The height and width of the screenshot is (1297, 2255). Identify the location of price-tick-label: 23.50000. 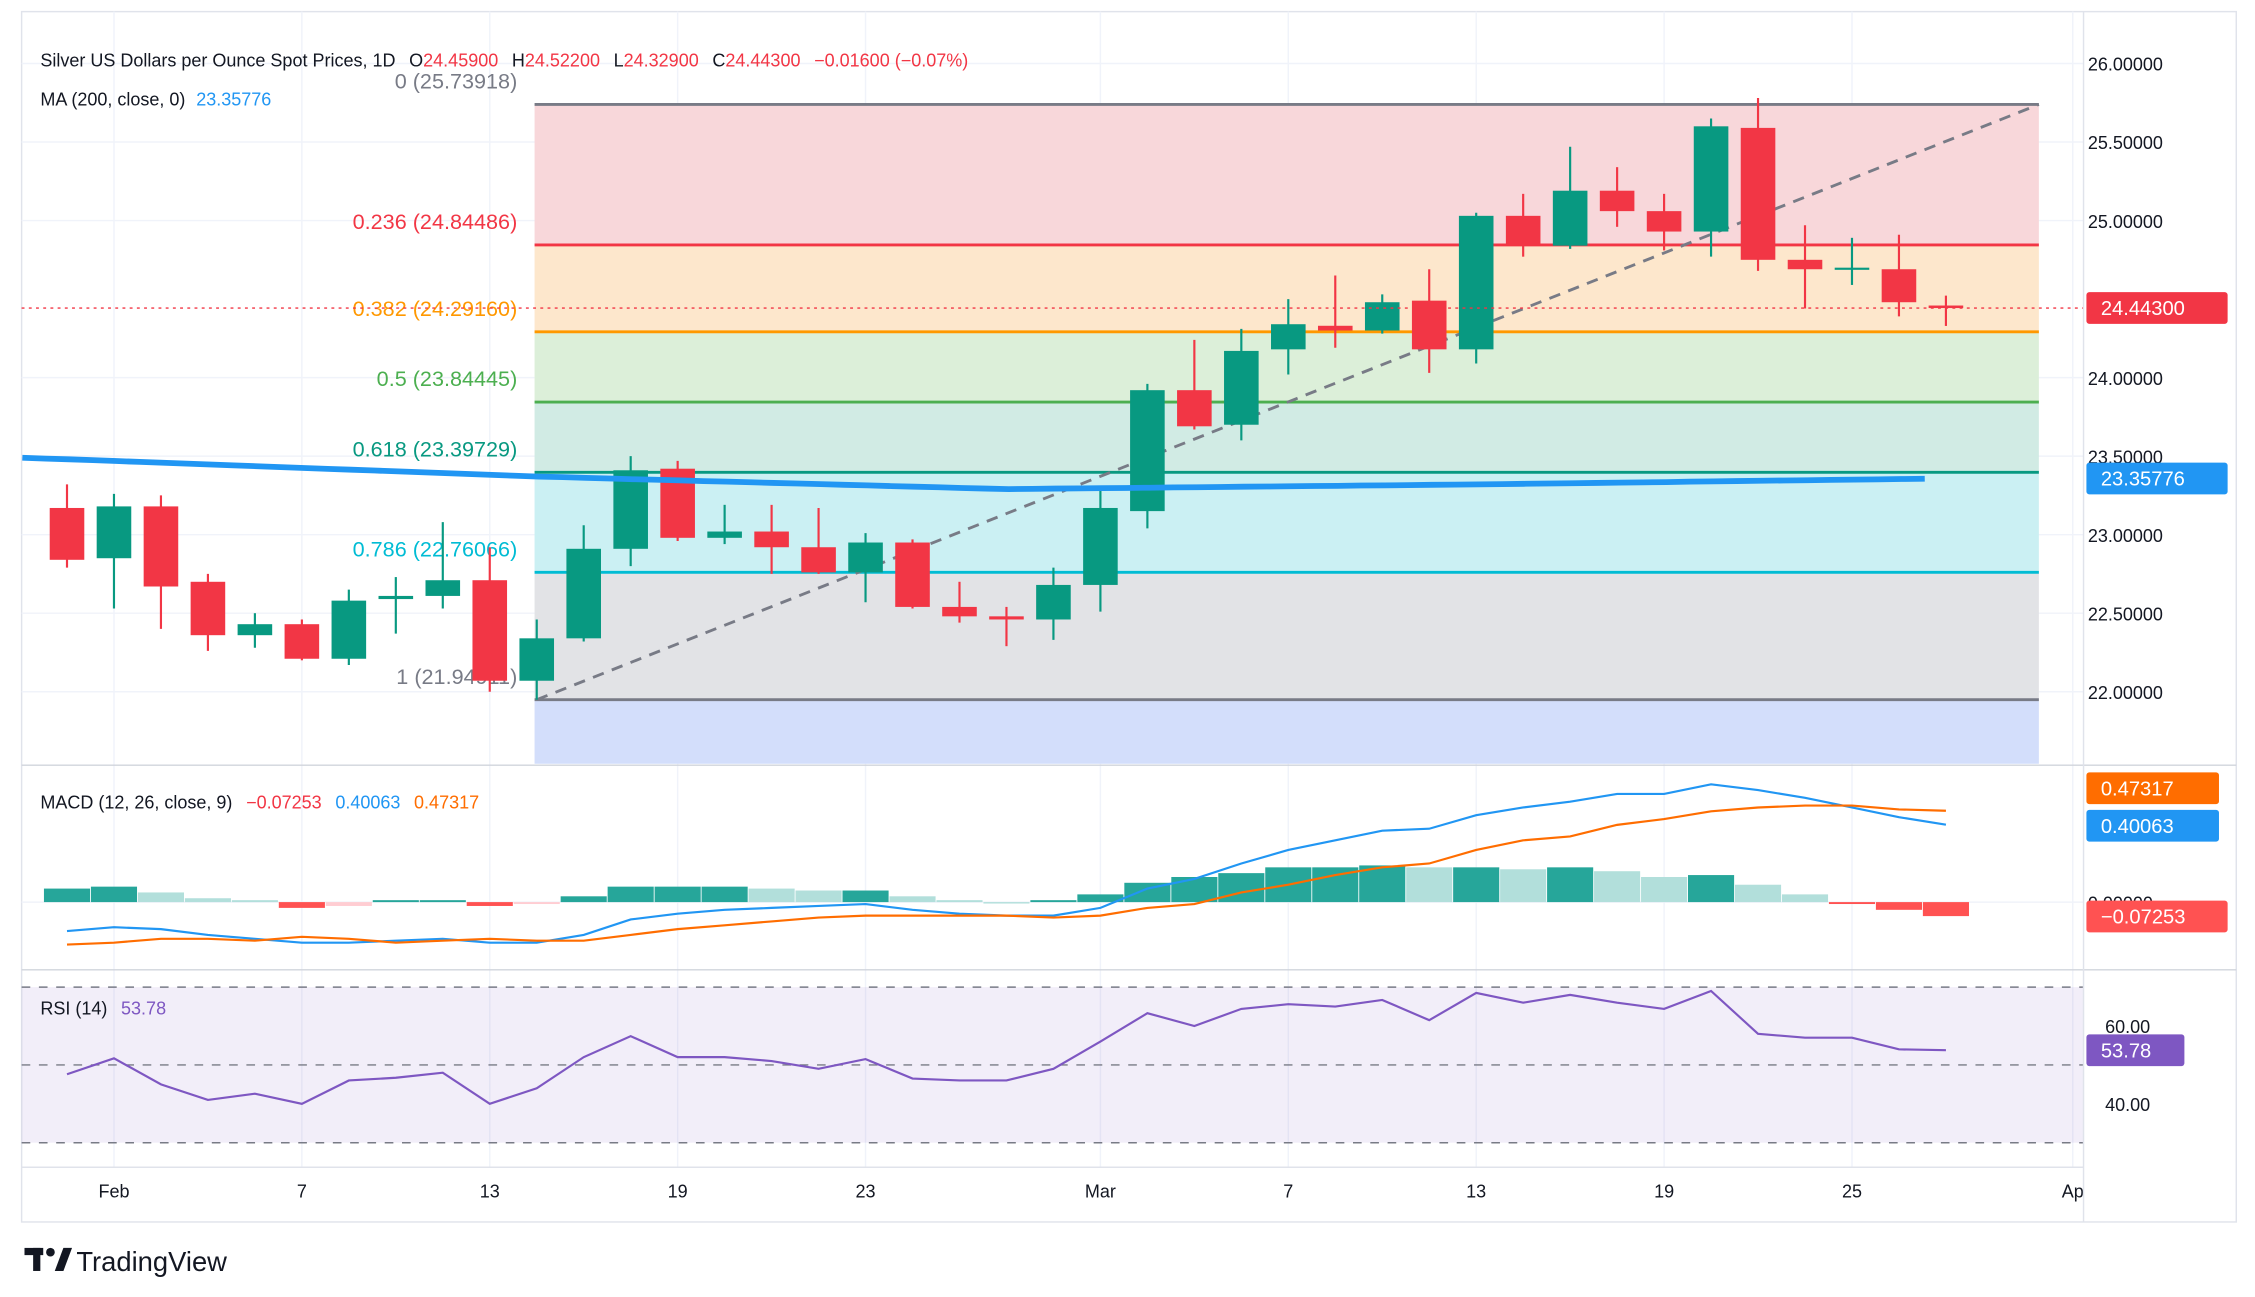
(2125, 457).